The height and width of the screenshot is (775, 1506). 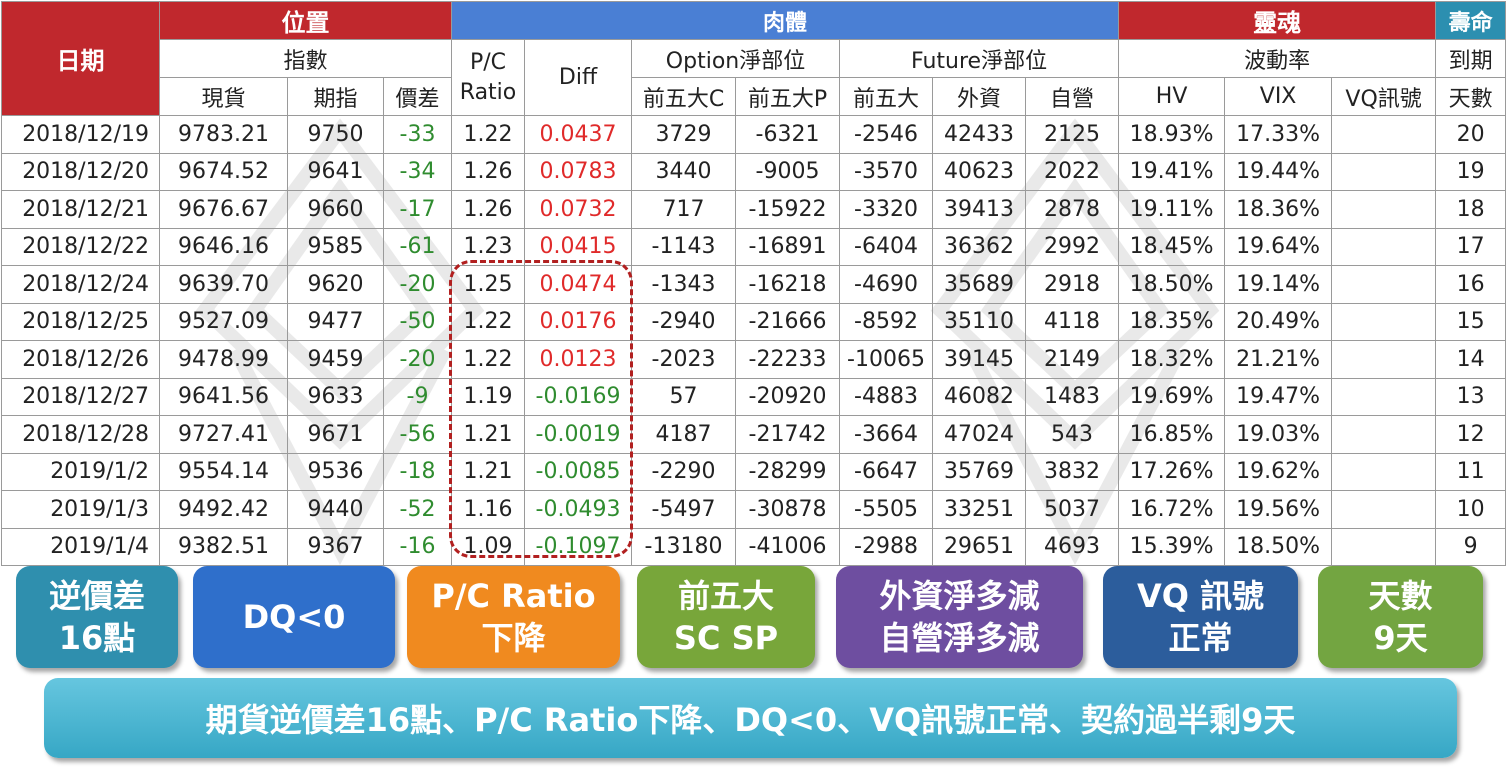 I want to click on signal-button-7: 天數 9天, so click(x=1400, y=617).